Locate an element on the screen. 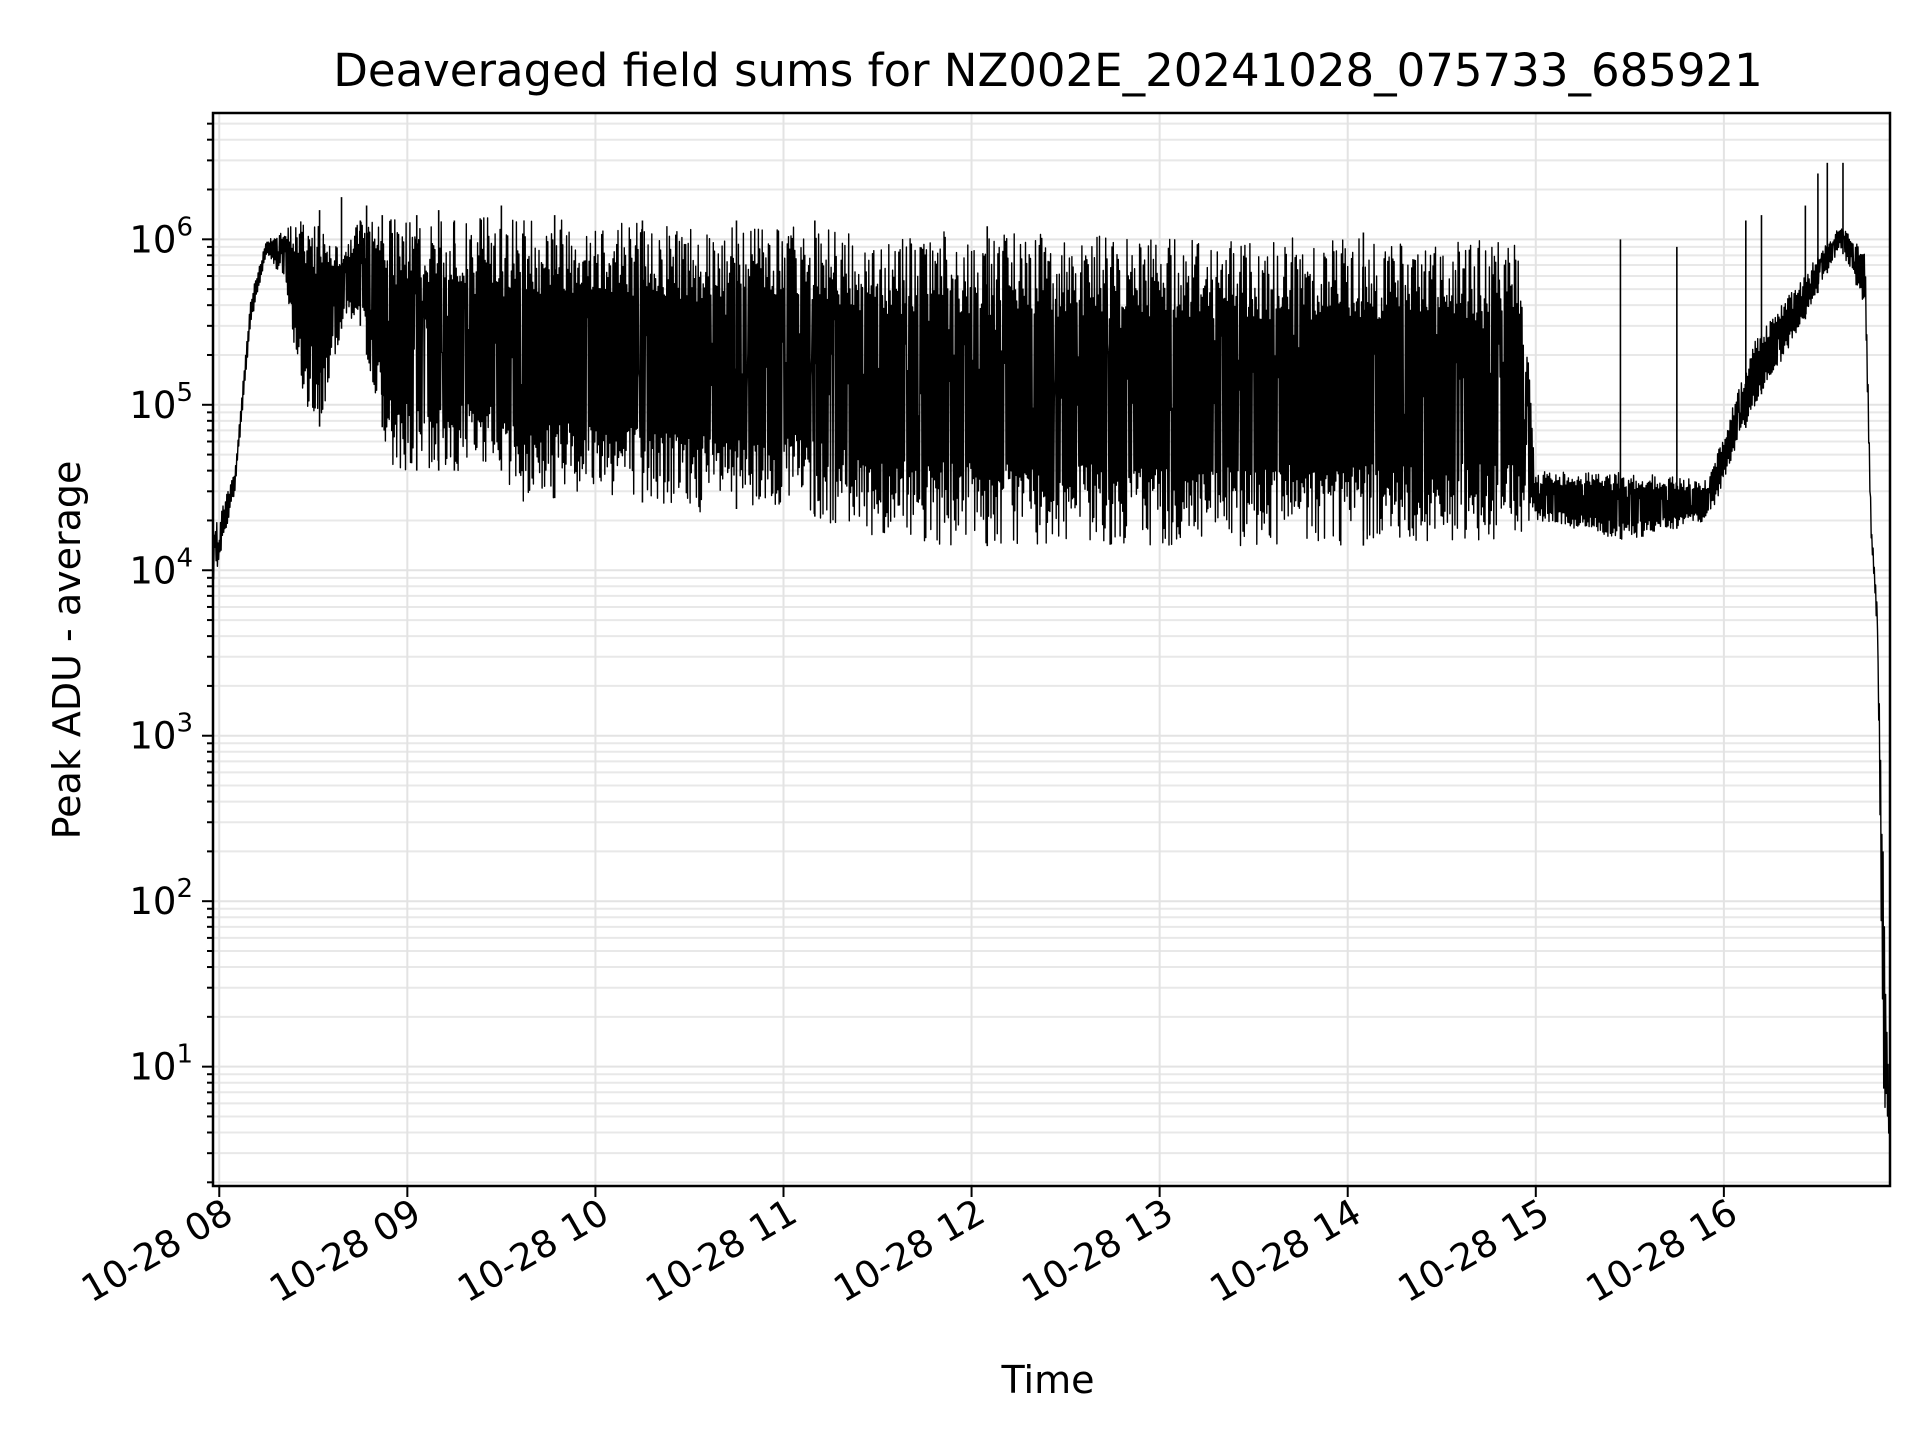  y-tick-label: 10⁴ is located at coordinates (161, 567).